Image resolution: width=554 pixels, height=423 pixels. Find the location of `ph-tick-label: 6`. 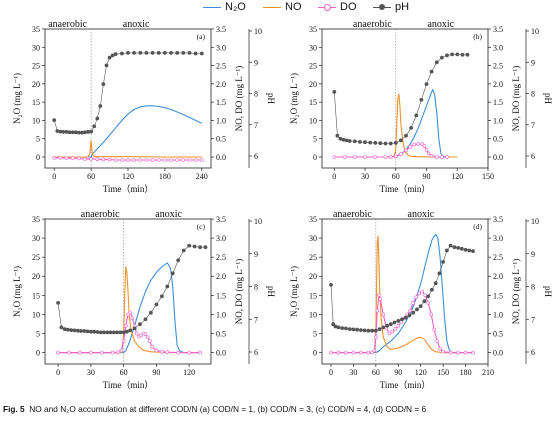

ph-tick-label: 6 is located at coordinates (256, 156).